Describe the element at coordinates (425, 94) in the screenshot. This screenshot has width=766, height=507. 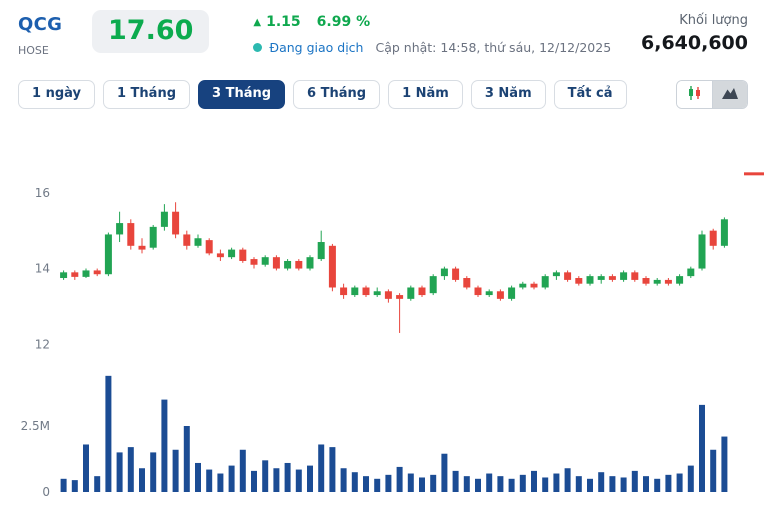
I see `tab-1-nam: 1 Năm` at that location.